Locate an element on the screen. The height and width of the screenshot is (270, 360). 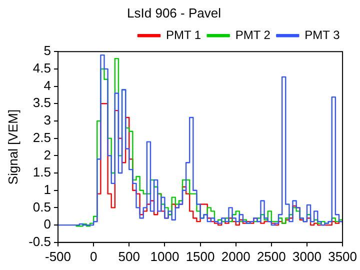
y-tick-label: 3 is located at coordinates (47, 120).